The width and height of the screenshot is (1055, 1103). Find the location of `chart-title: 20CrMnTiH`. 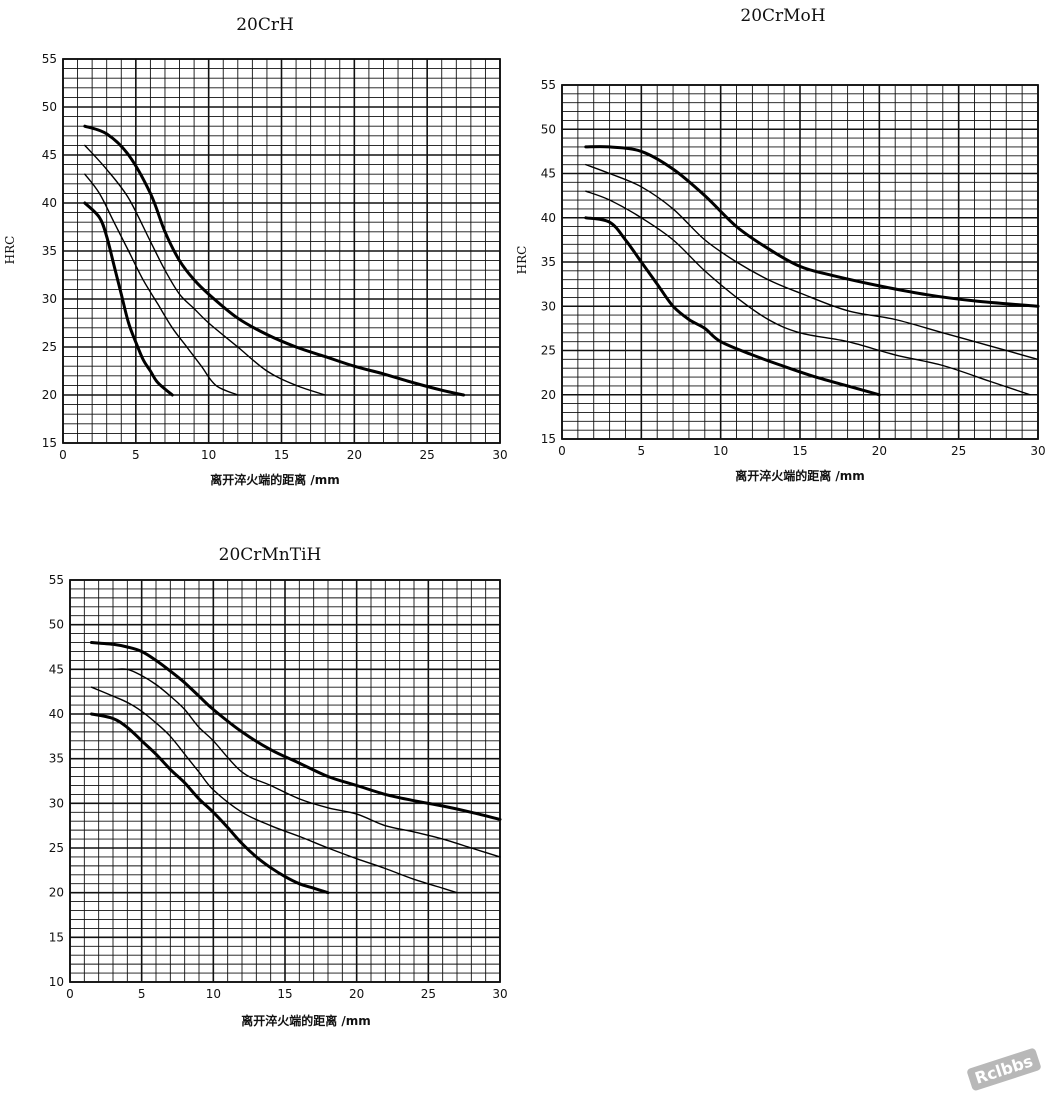

chart-title: 20CrMnTiH is located at coordinates (270, 555).